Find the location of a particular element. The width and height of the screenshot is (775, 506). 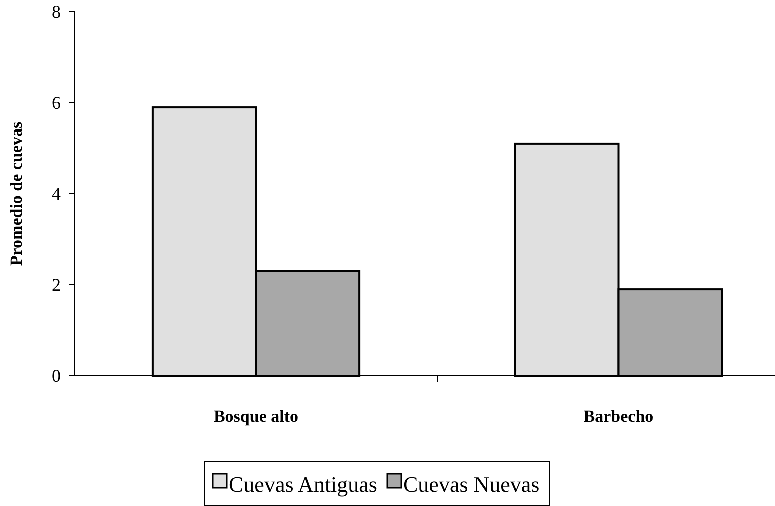

y-tick-label: 0 is located at coordinates (56, 376).